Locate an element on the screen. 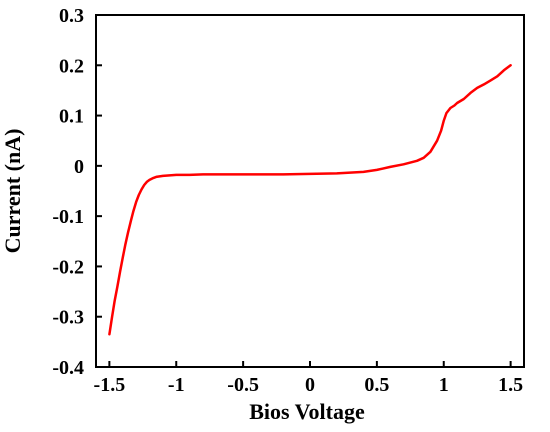 The width and height of the screenshot is (550, 432). x-tick-label: 0 is located at coordinates (310, 385).